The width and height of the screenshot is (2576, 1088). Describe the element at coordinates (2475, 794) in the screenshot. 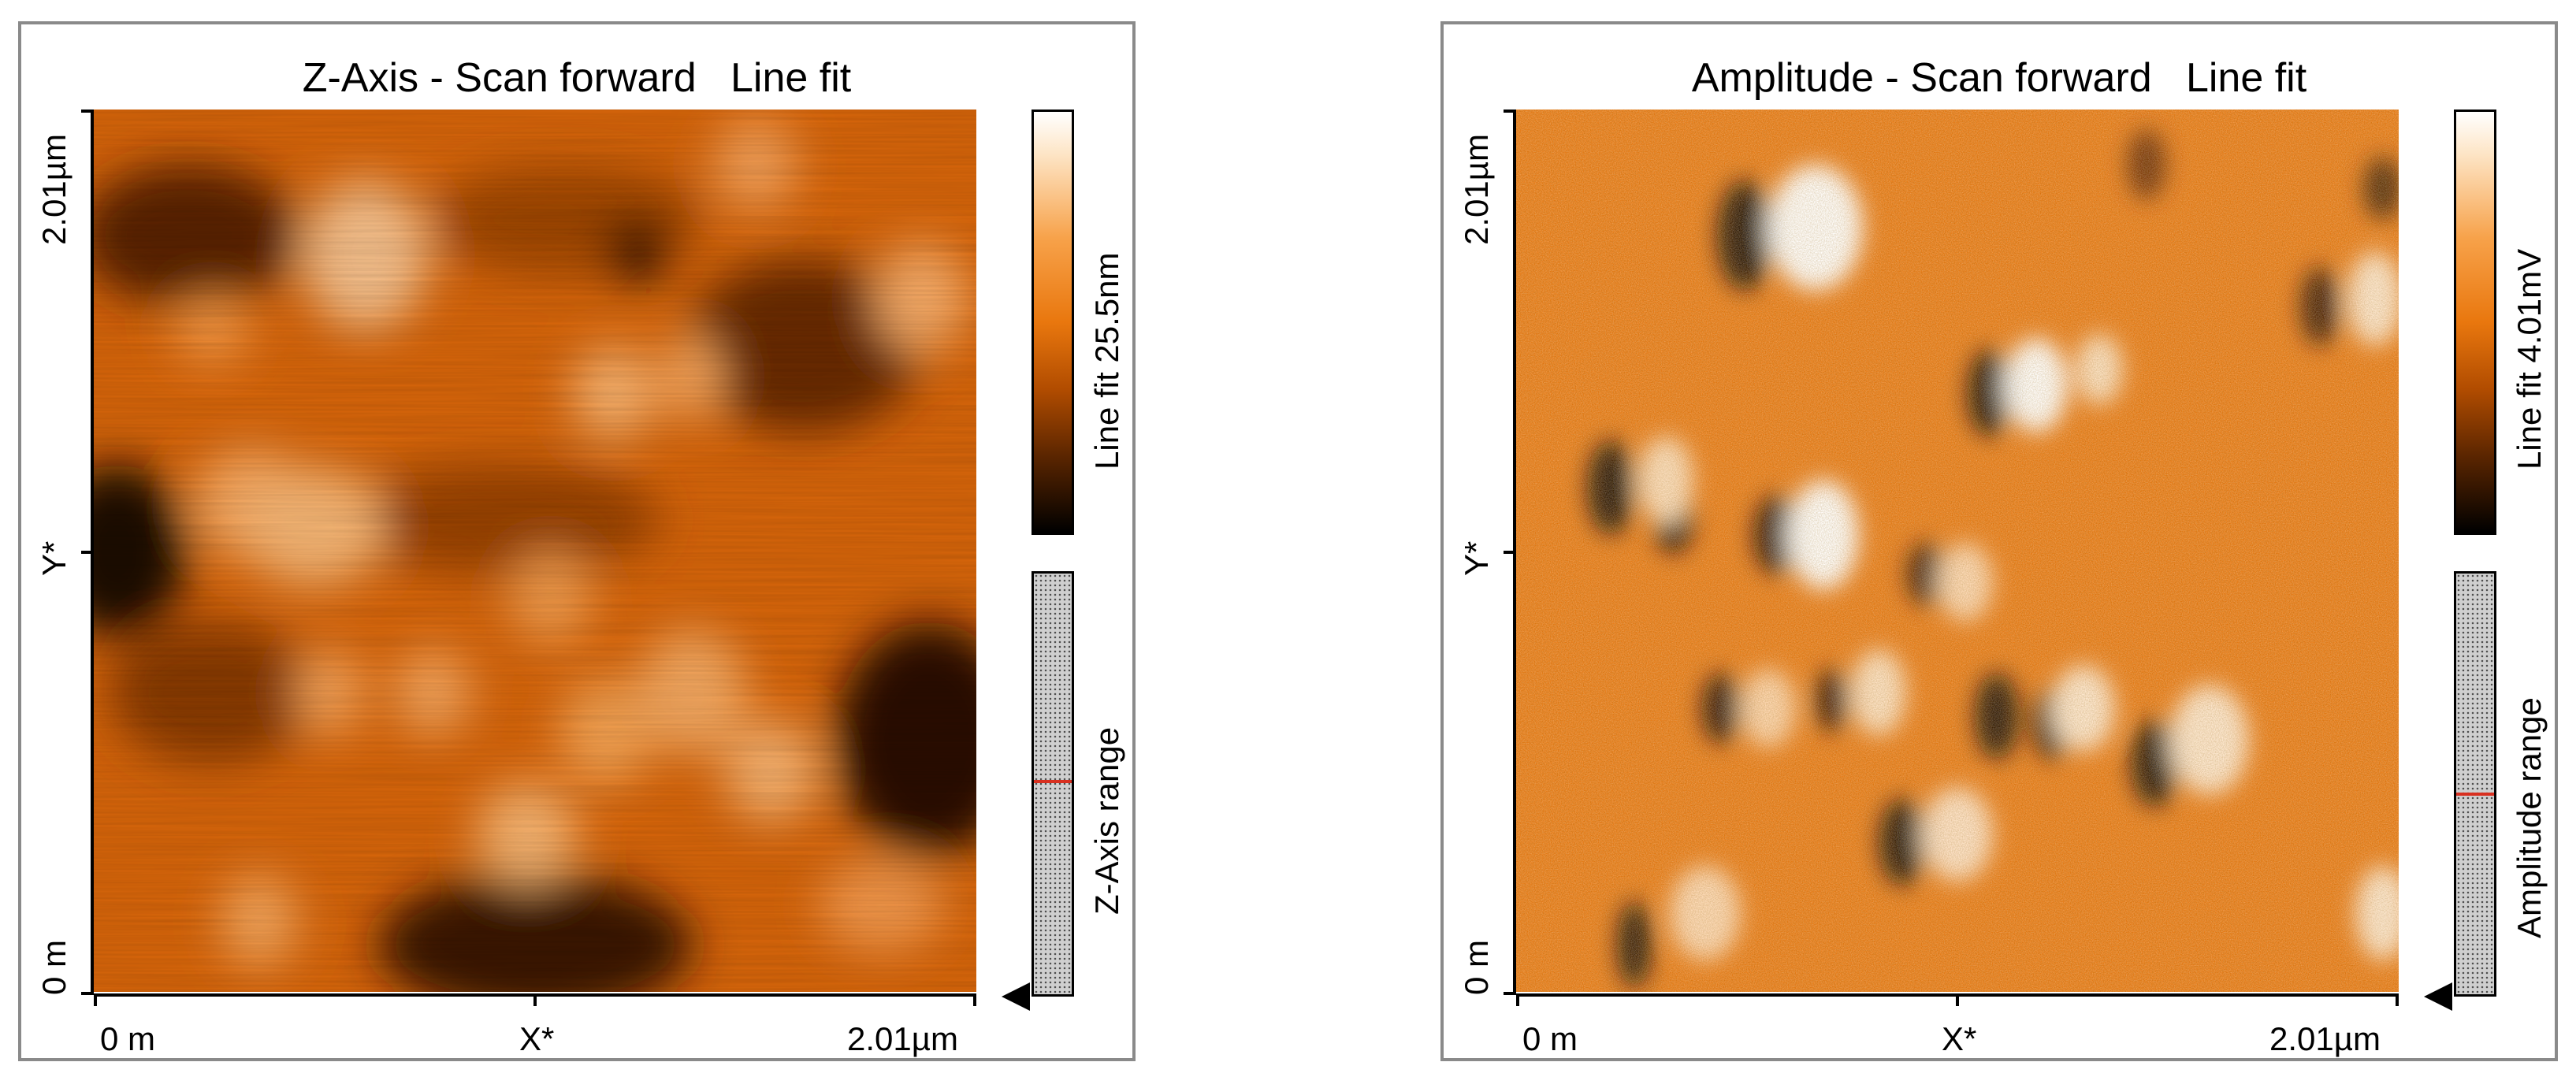

I see `amplitude-range-marker` at that location.